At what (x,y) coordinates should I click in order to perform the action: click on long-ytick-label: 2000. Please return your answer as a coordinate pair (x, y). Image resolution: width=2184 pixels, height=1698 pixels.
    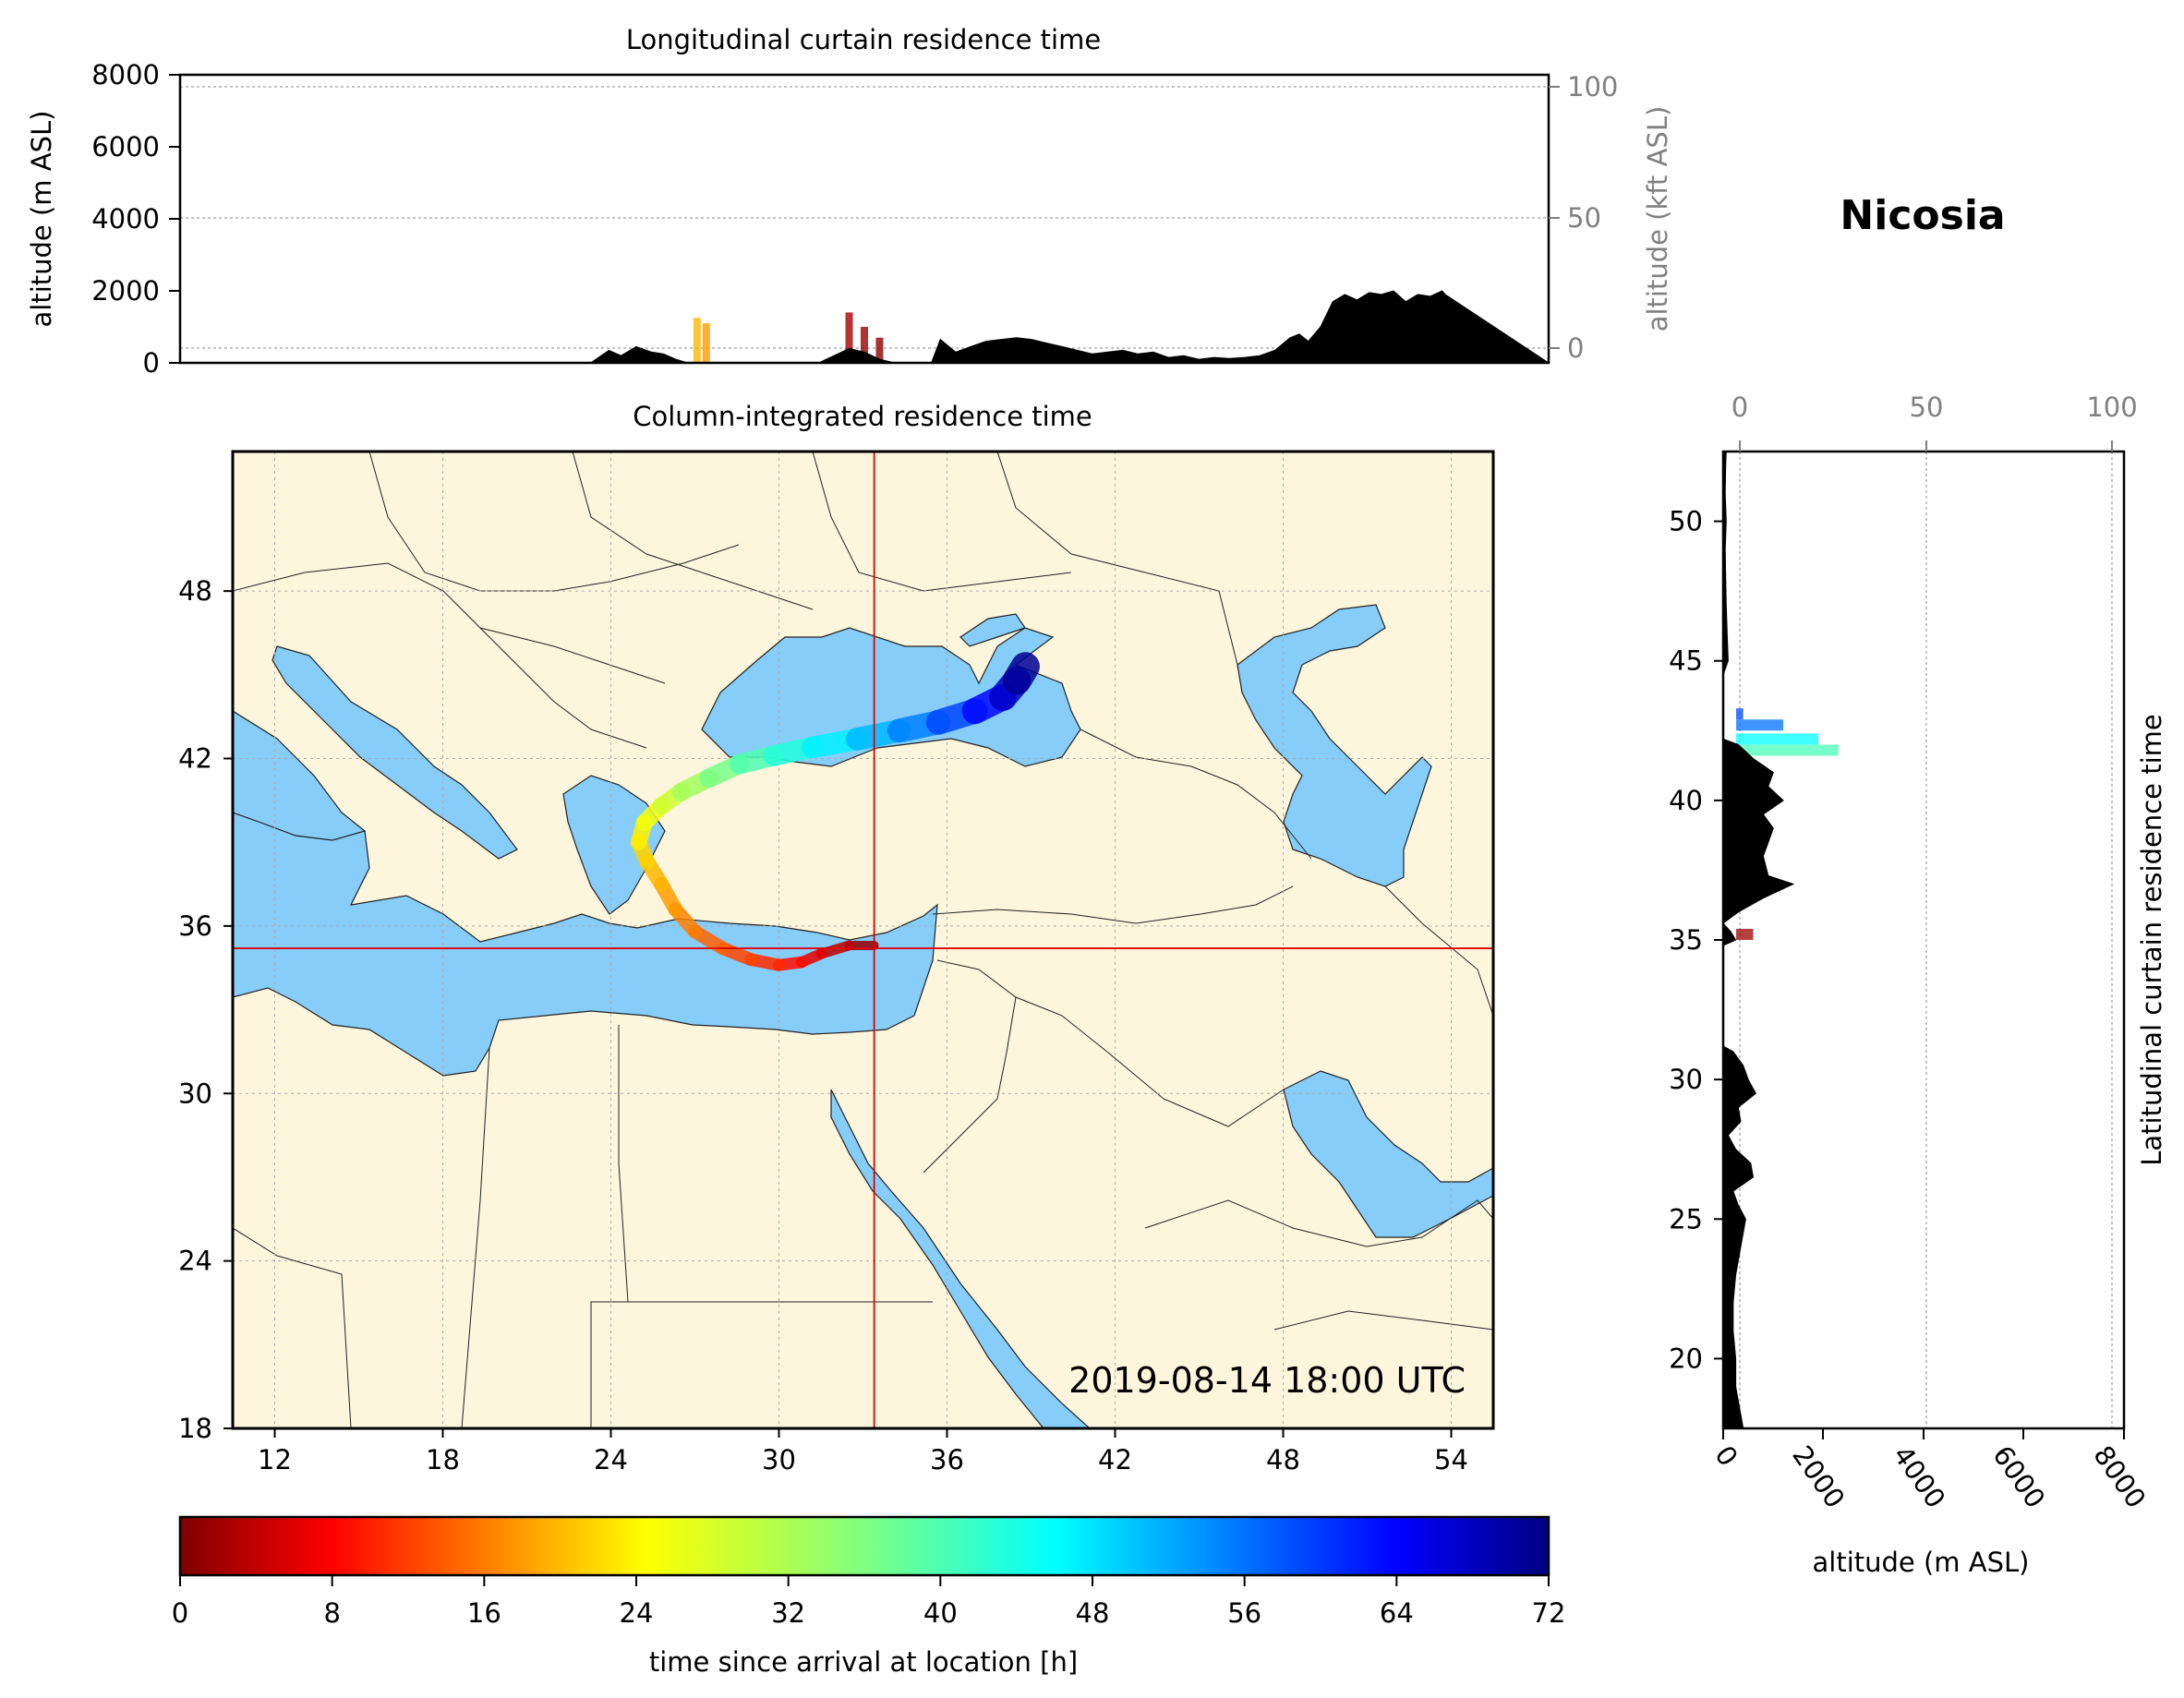
    Looking at the image, I should click on (125, 291).